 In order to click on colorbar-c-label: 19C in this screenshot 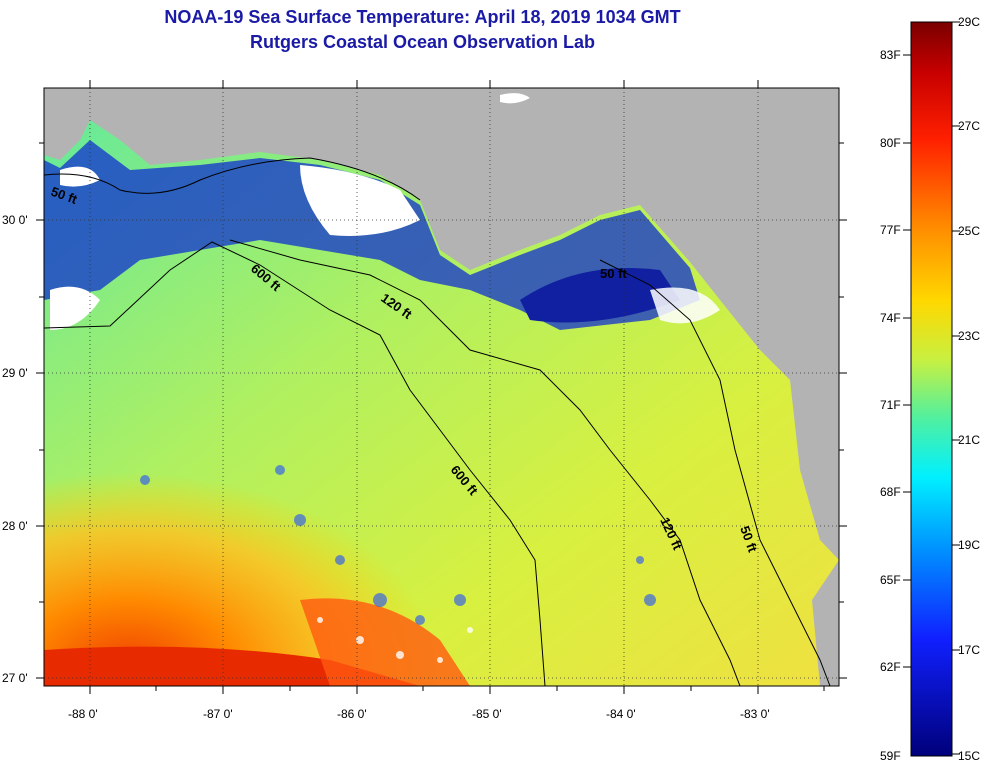, I will do `click(969, 545)`.